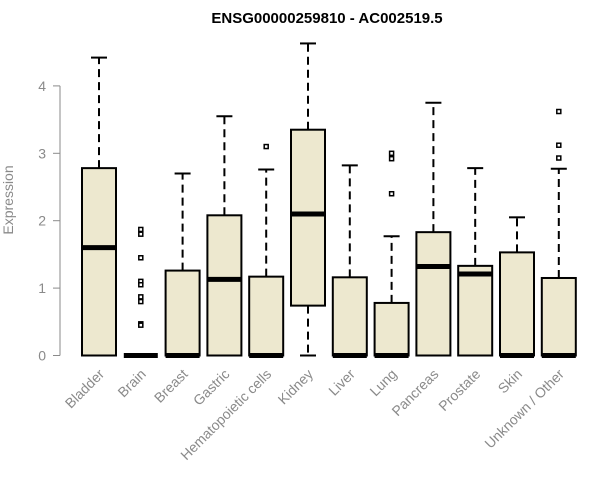 This screenshot has height=500, width=600. Describe the element at coordinates (85, 389) in the screenshot. I see `x-tick-label: Bladder` at that location.